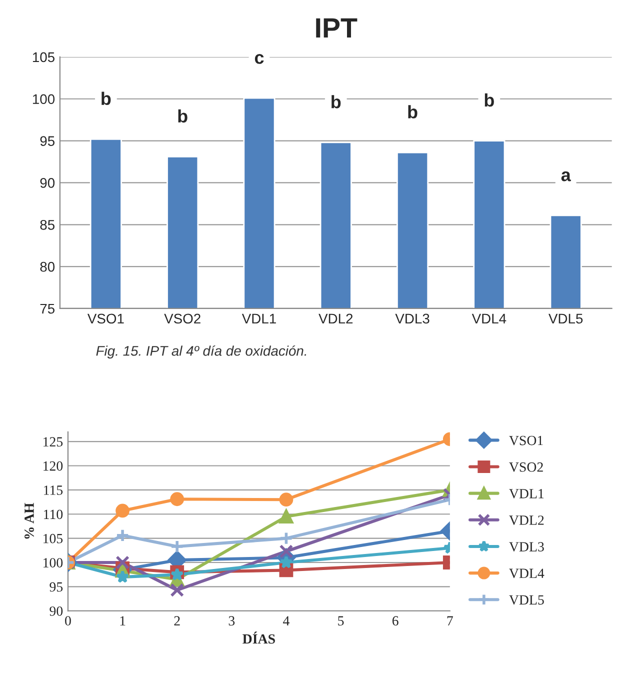 This screenshot has height=678, width=618. I want to click on x-tick-label: 2, so click(177, 621).